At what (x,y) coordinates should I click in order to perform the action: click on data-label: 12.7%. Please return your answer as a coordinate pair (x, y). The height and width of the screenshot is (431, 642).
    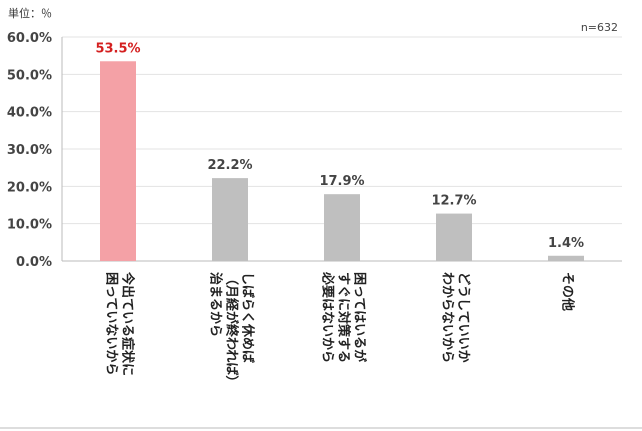
    Looking at the image, I should click on (453, 201).